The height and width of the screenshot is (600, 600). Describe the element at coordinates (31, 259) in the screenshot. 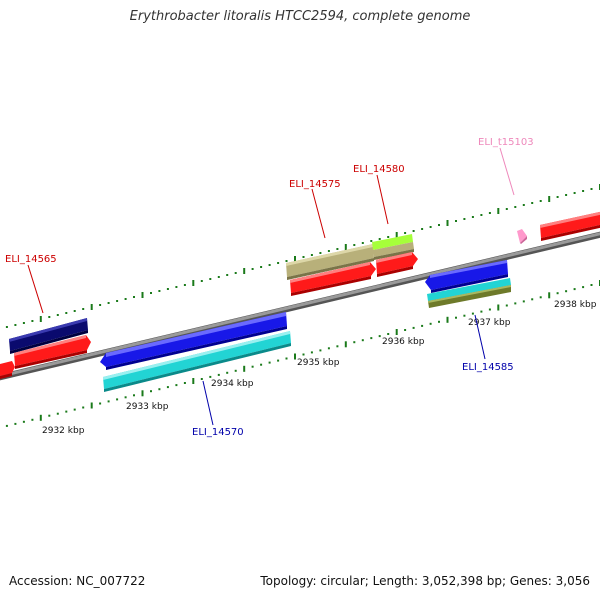

I see `gene-label-eli-14565: ELI_14565` at that location.